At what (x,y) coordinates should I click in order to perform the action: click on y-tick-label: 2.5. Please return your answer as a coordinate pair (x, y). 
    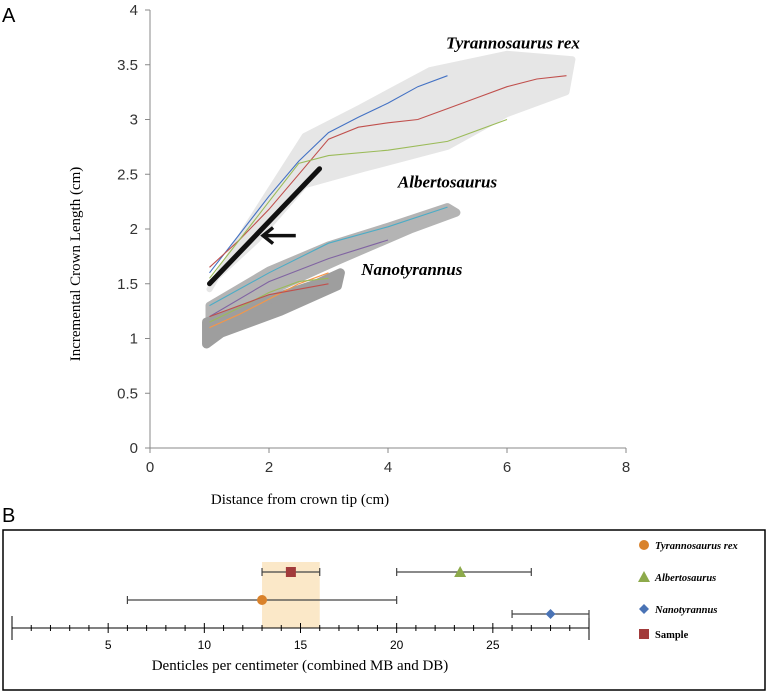
    Looking at the image, I should click on (127, 174).